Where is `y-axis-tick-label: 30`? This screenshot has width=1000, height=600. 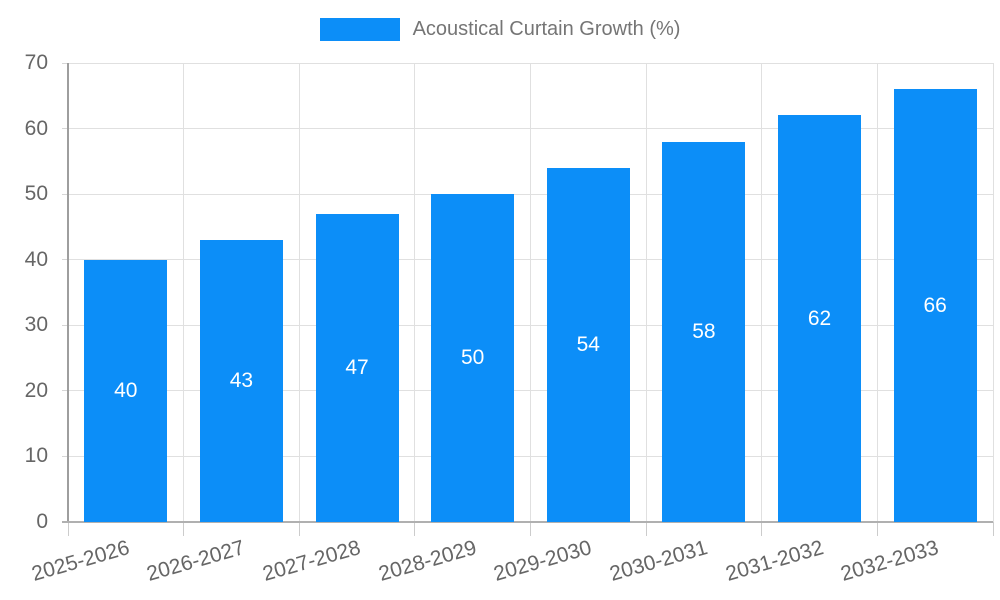
y-axis-tick-label: 30 is located at coordinates (36, 325).